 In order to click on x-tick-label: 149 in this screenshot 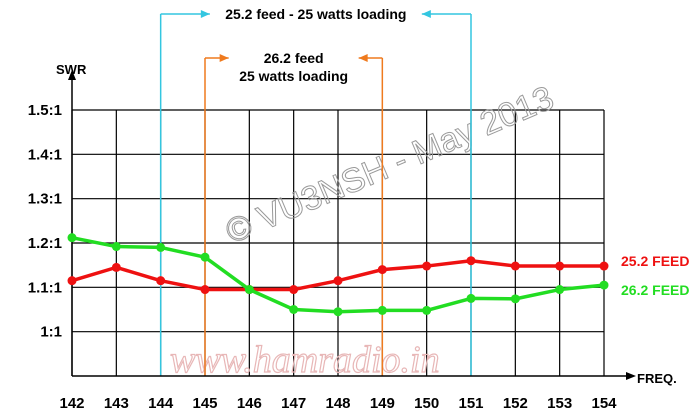, I will do `click(382, 403)`.